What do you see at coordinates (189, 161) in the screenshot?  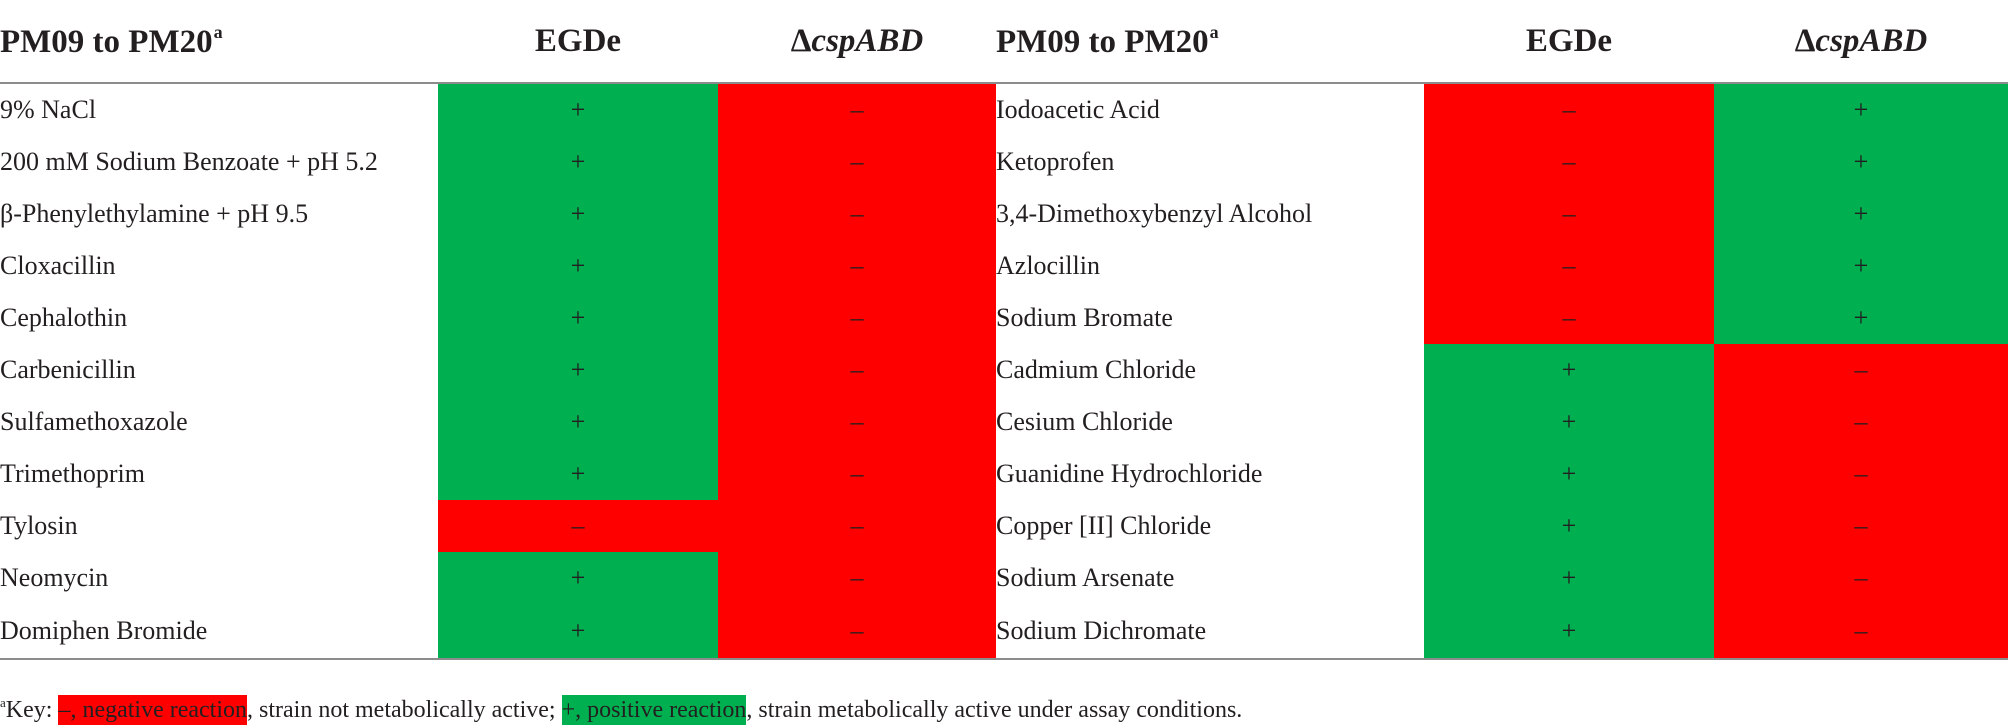 I see `left-compound-cell: 200 mM Sodium Benzoate + pH 5.2` at bounding box center [189, 161].